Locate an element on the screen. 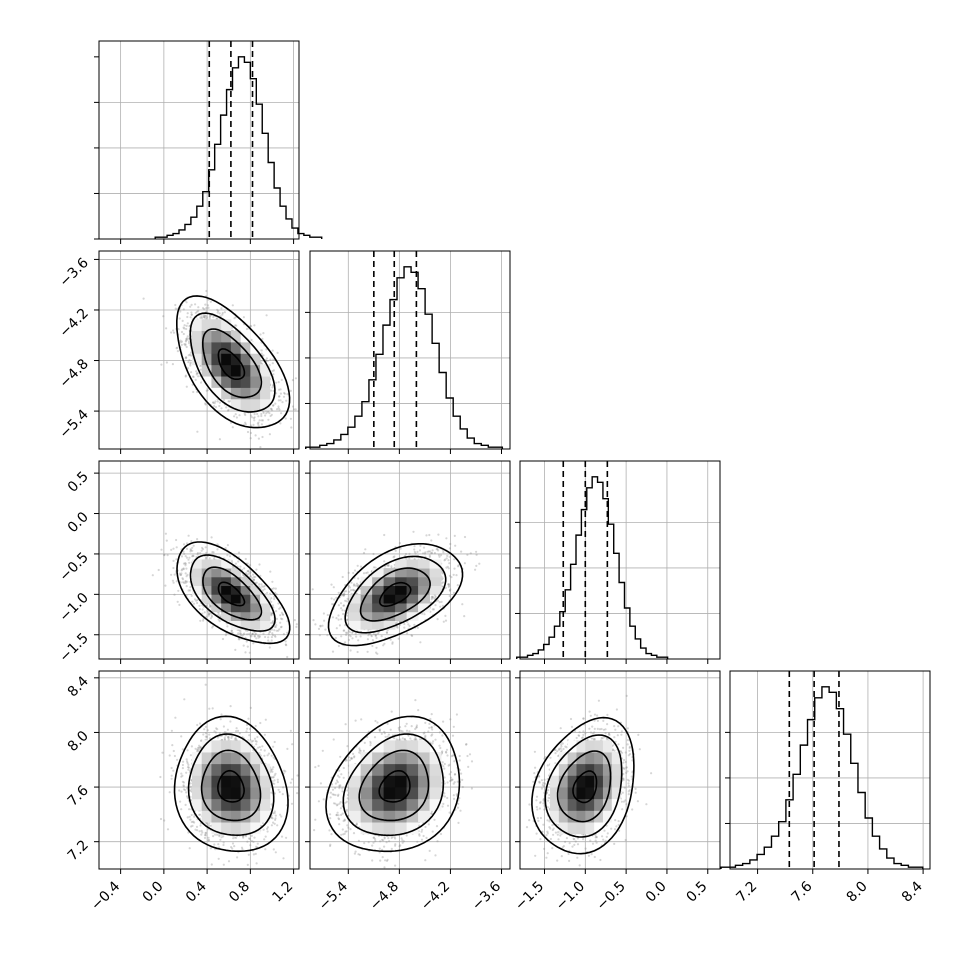 This screenshot has height=970, width=970. panel-frame is located at coordinates (410, 350).